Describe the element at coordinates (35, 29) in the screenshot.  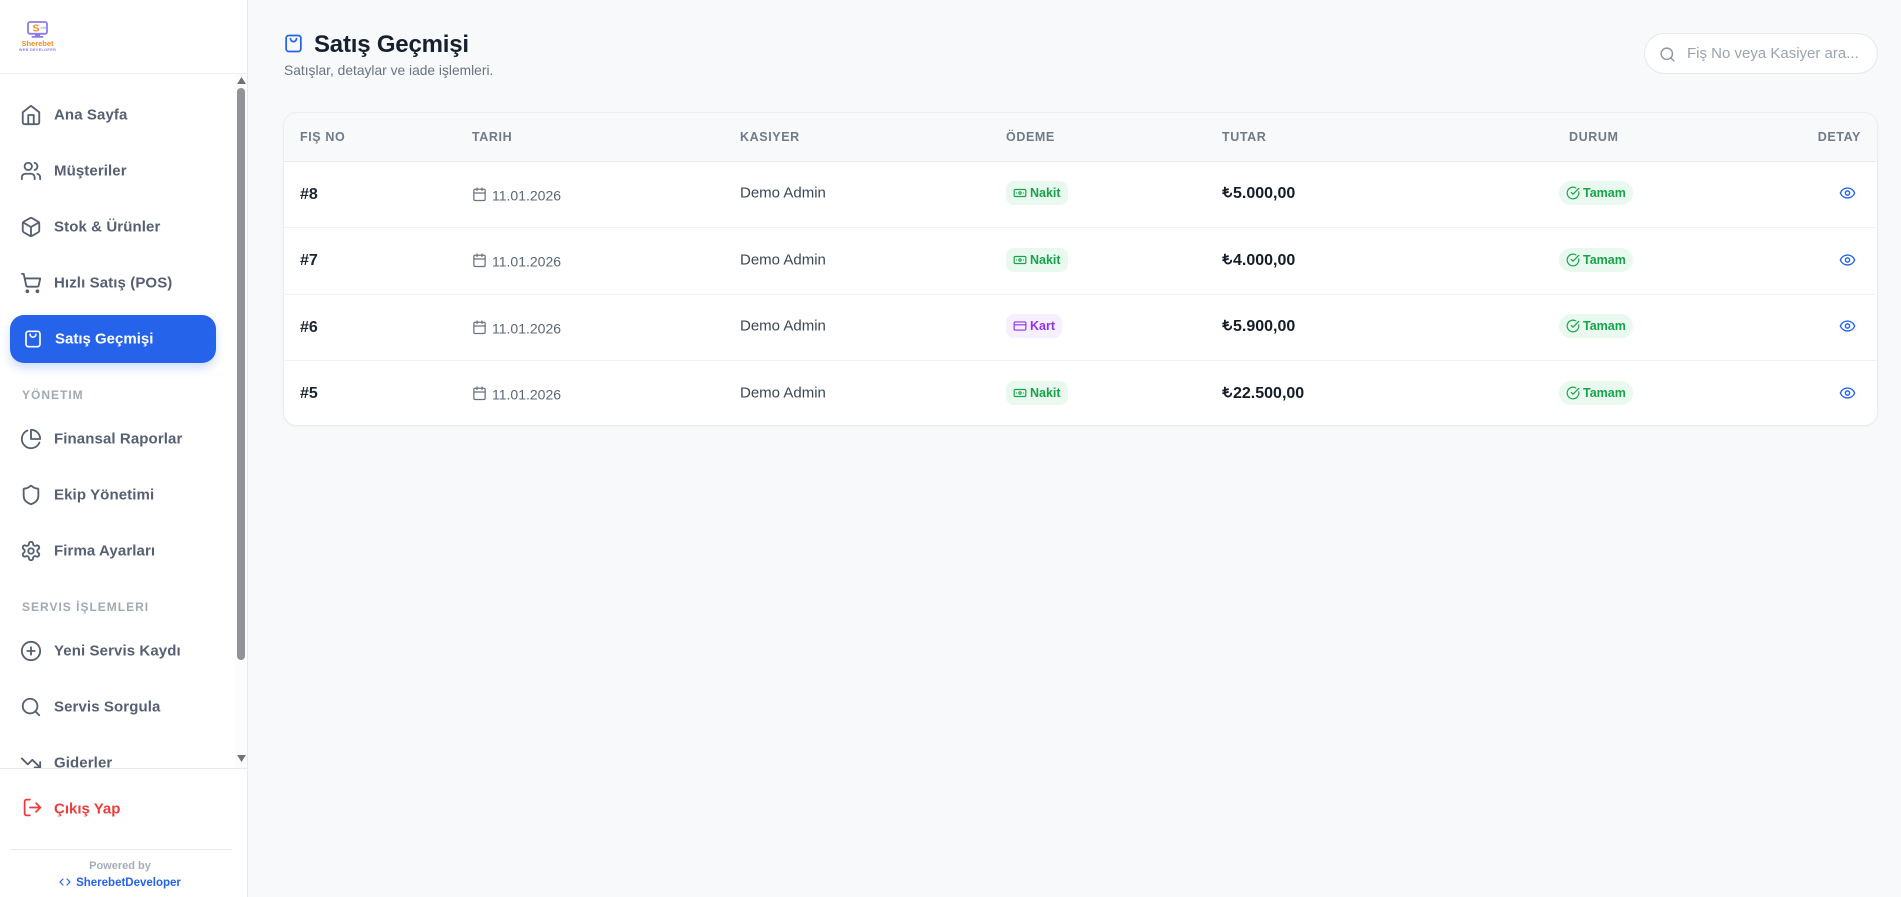
I see `svg-text: S` at that location.